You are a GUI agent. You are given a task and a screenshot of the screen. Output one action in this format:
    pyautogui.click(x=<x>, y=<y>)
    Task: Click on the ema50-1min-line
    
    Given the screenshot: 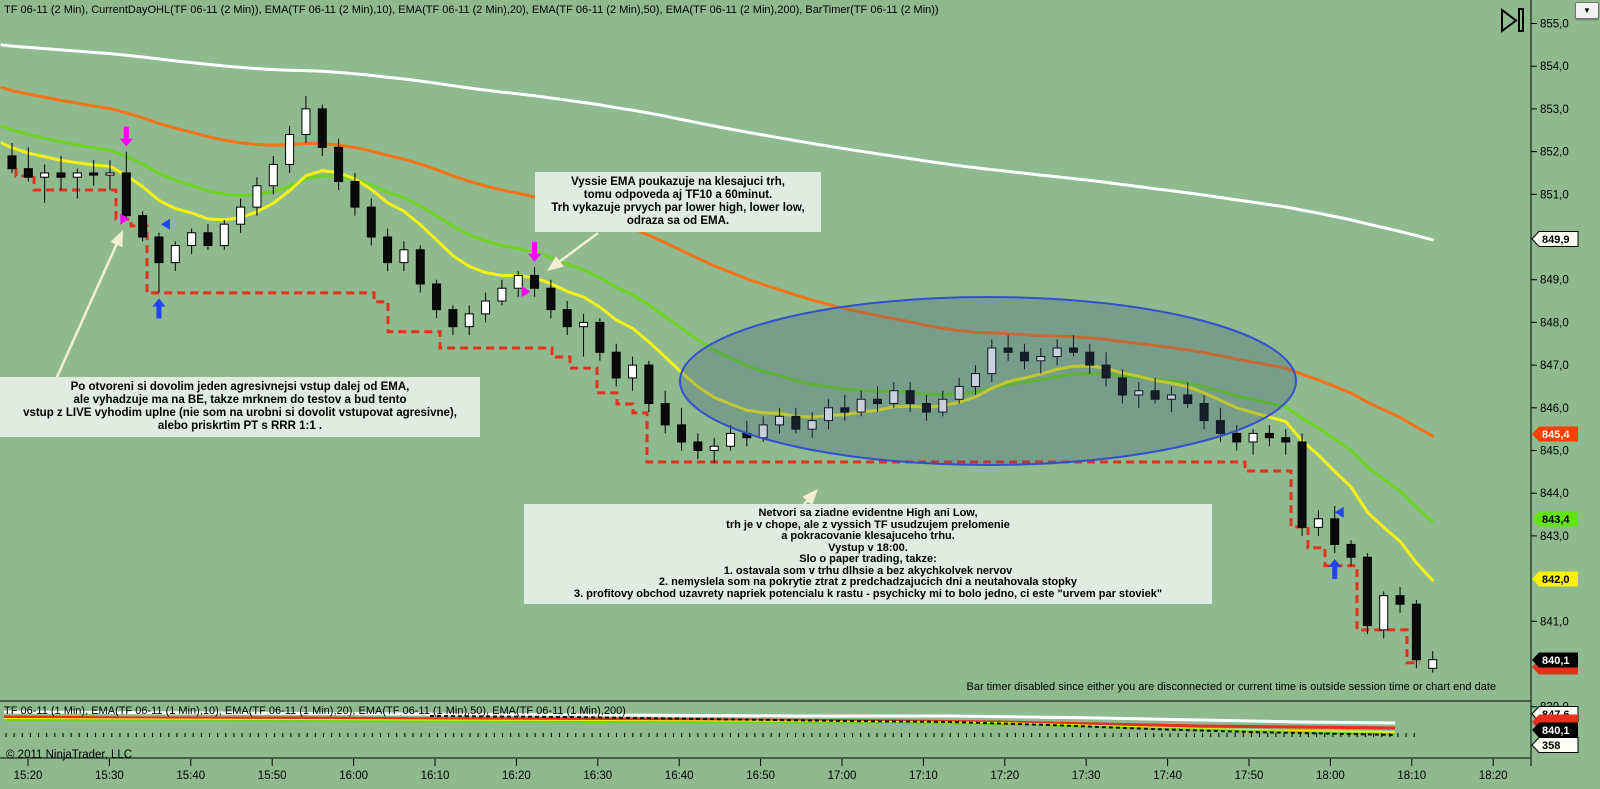 What is the action you would take?
    pyautogui.click(x=912, y=725)
    